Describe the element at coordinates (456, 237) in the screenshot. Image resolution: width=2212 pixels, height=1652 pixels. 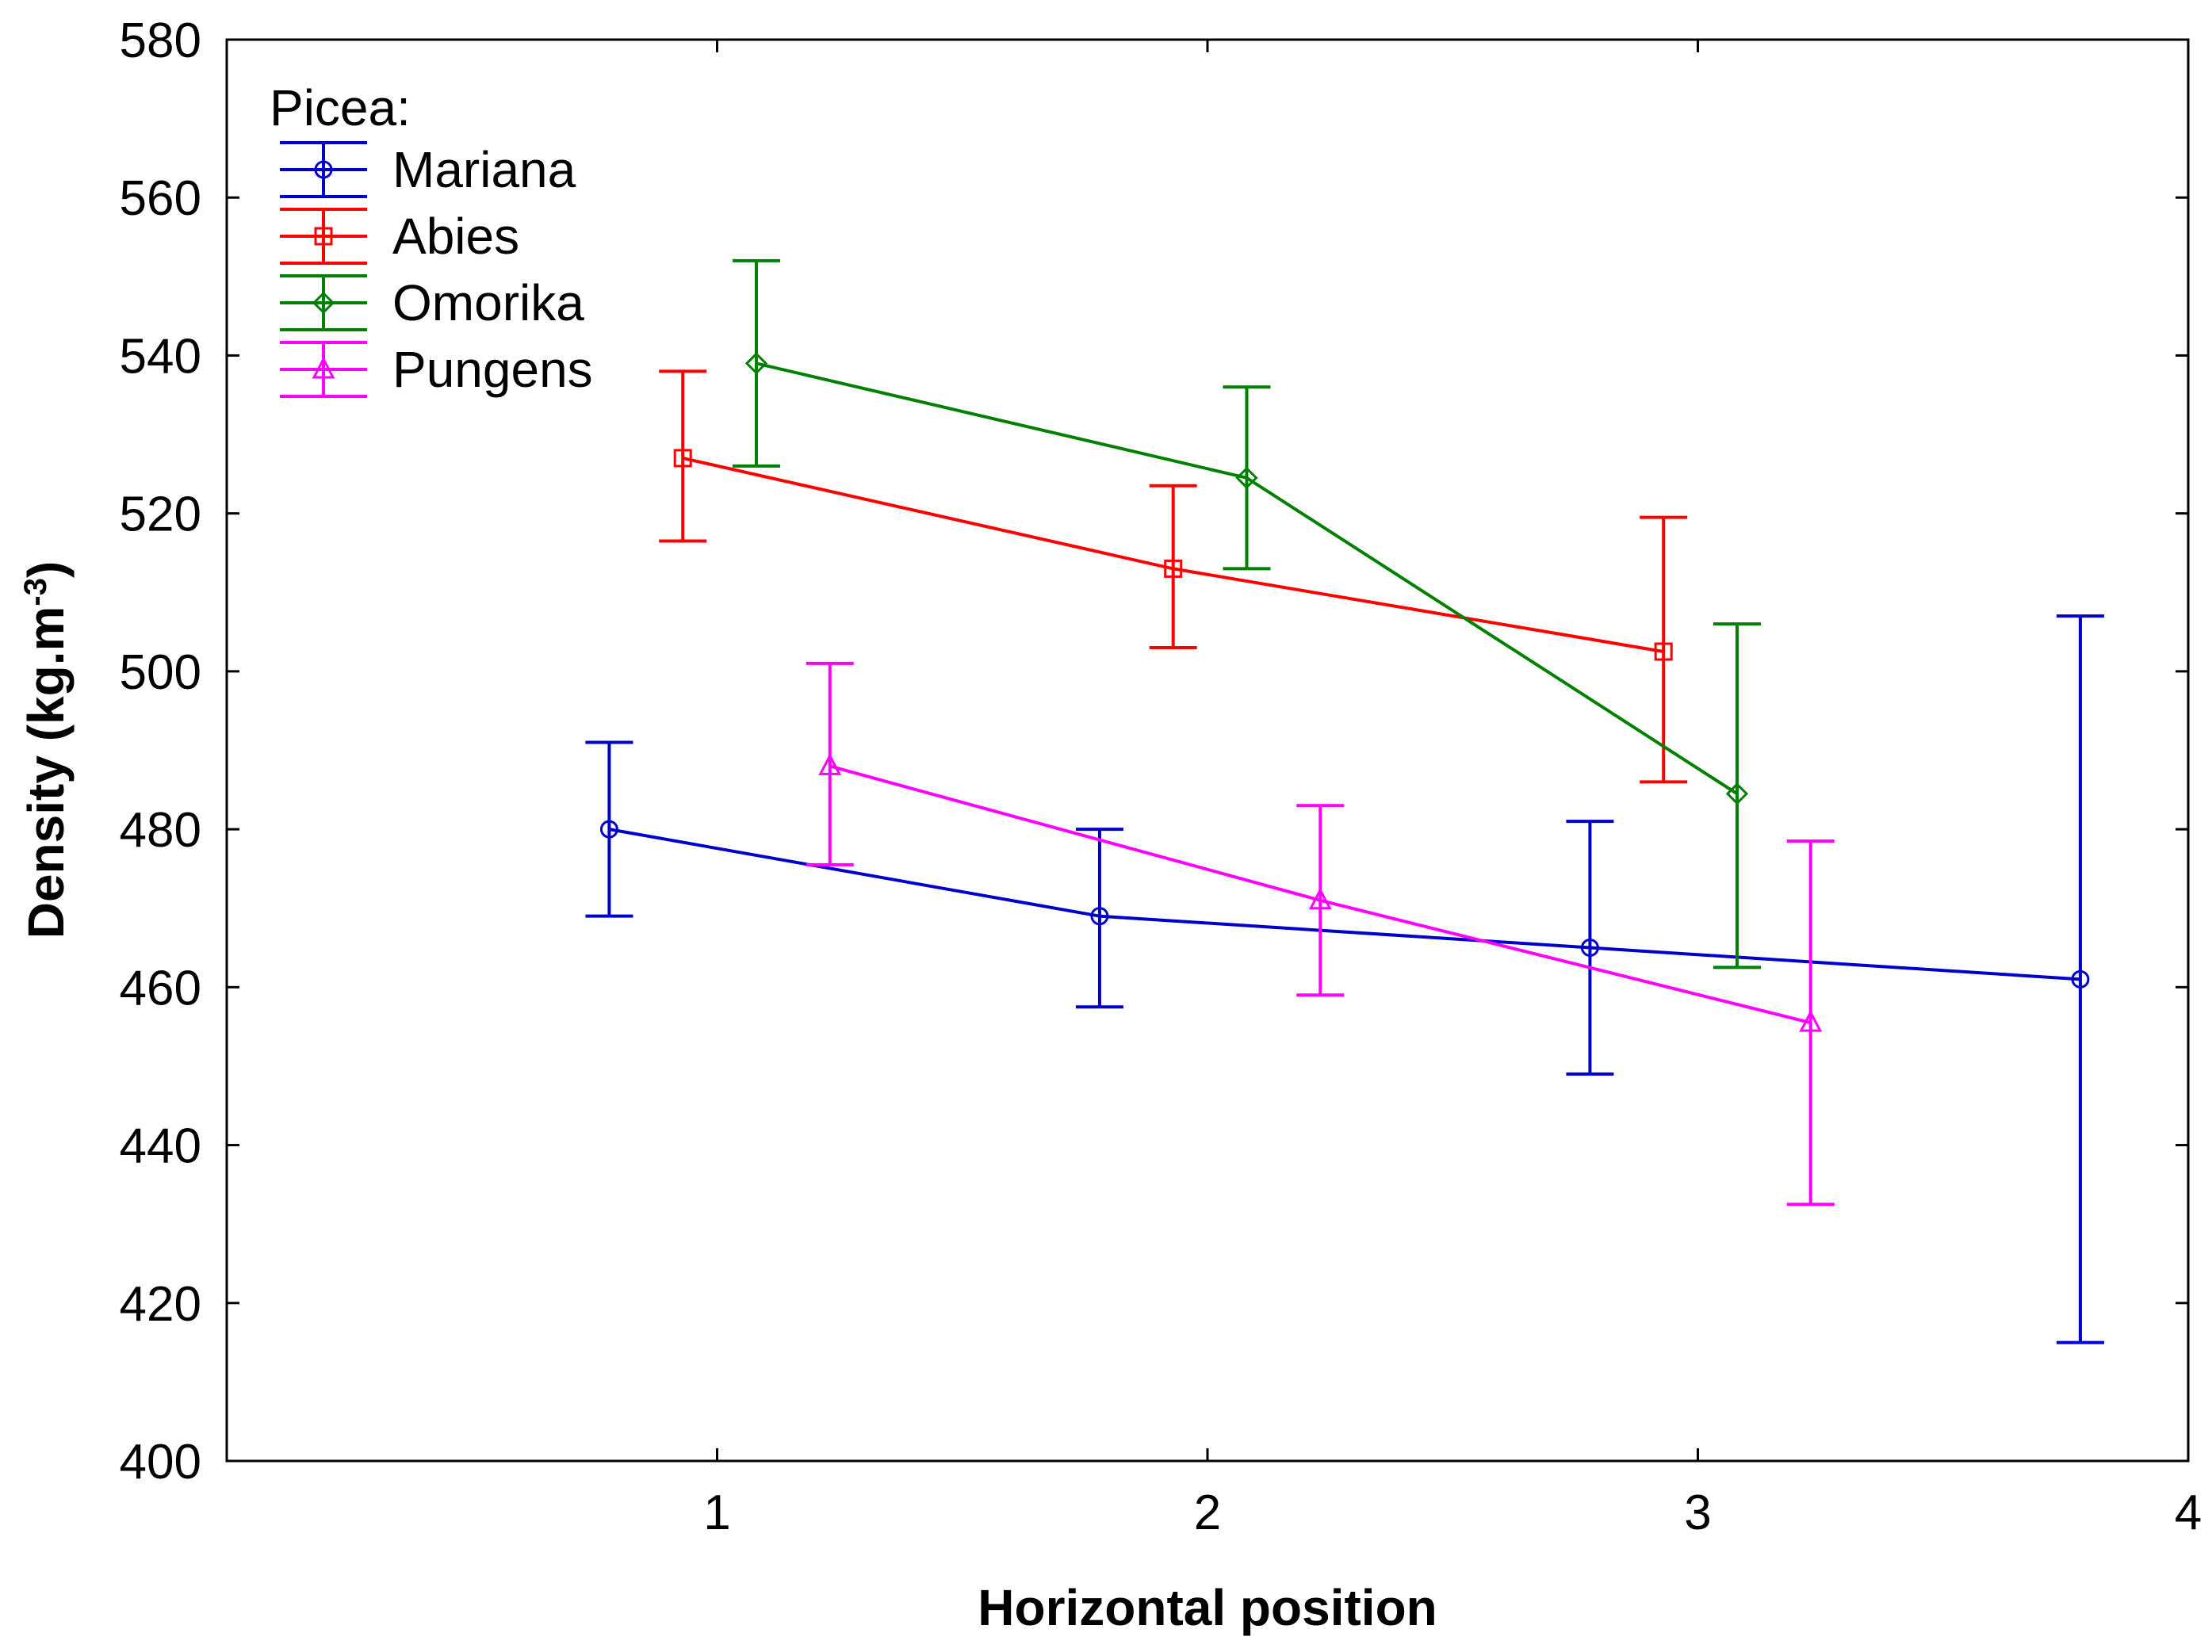
I see `legend-label: Abies` at that location.